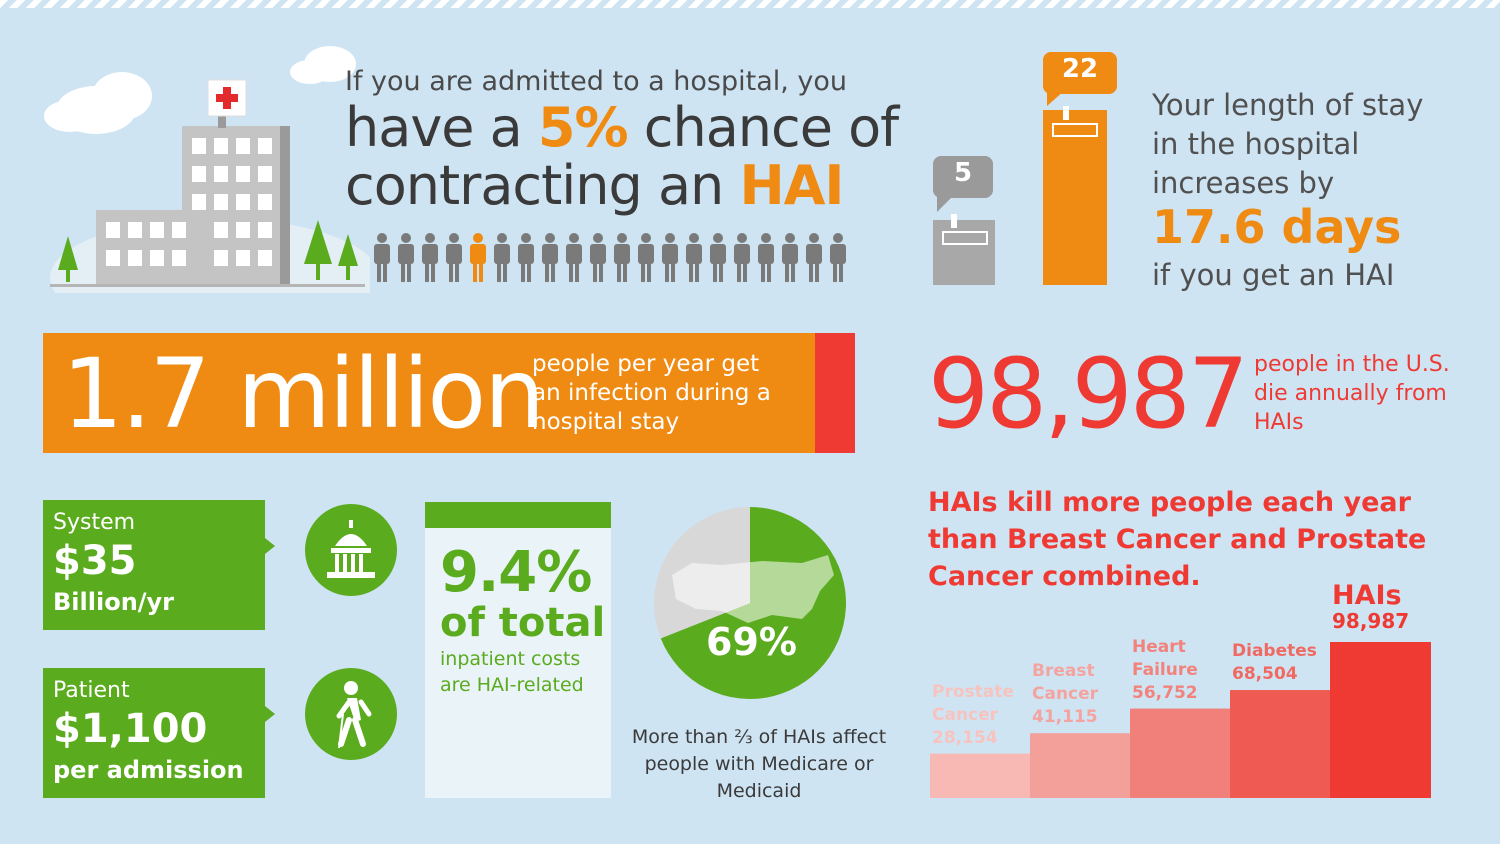 The width and height of the screenshot is (1500, 844). What do you see at coordinates (512, 672) in the screenshot?
I see `inpatient-cost-description: inpatient costs are HAI-related` at bounding box center [512, 672].